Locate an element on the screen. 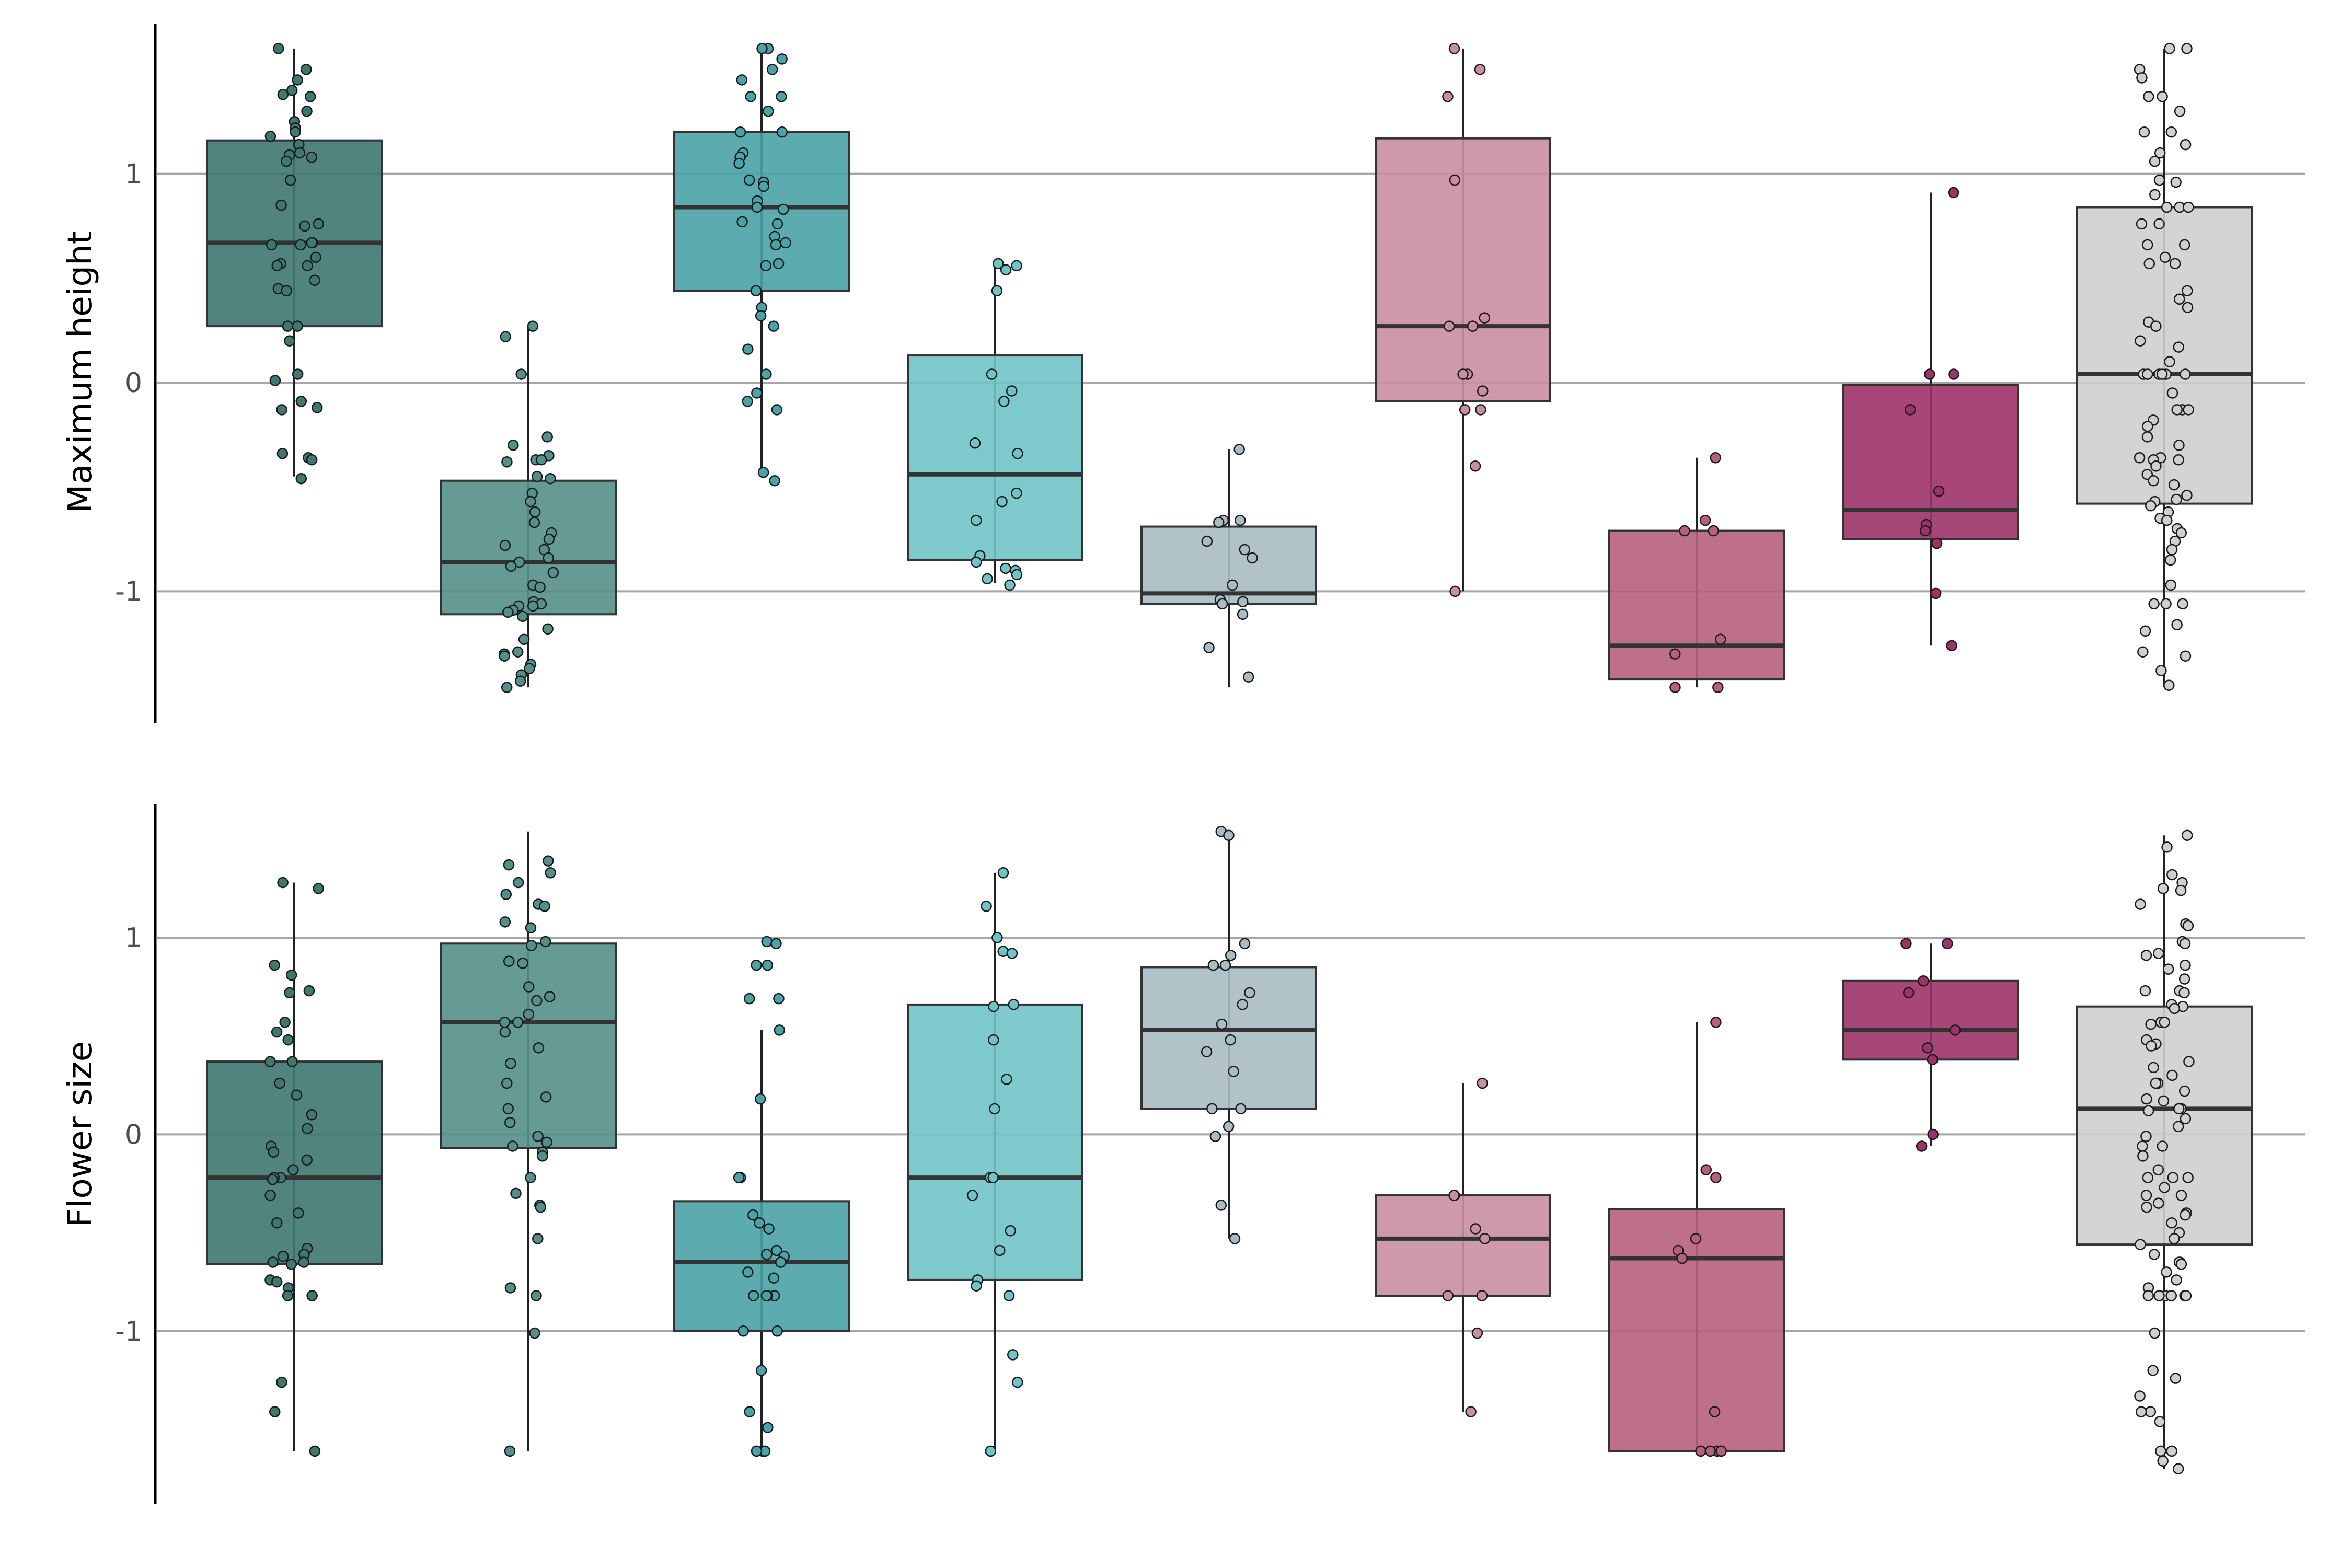  y-axis-label-maximum-height: Maximum height is located at coordinates (80, 372).